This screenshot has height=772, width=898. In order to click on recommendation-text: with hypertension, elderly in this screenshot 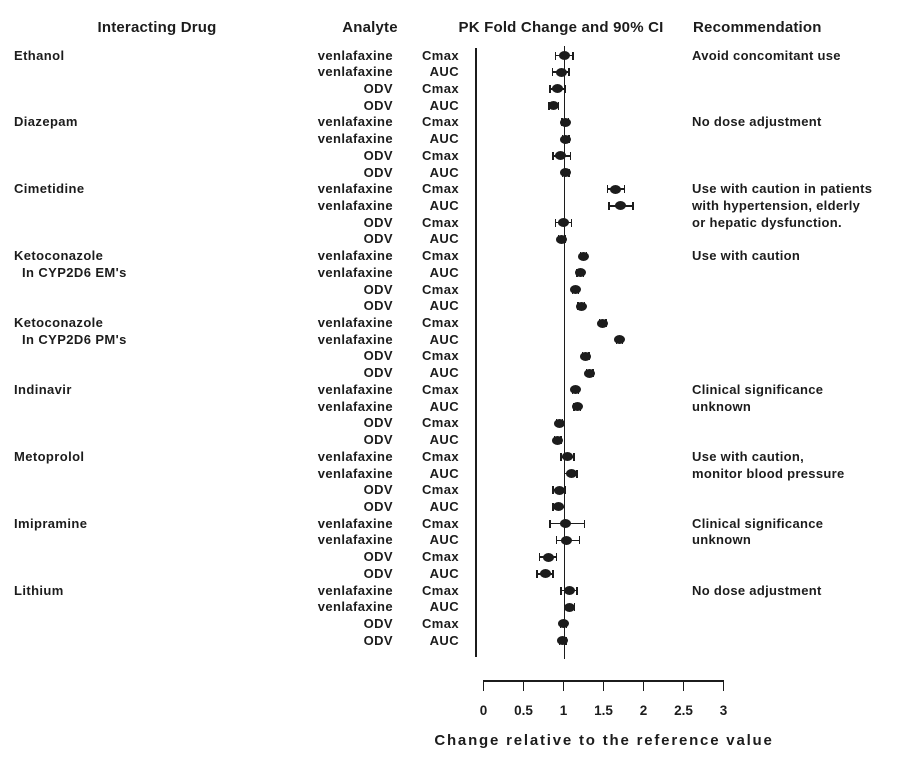, I will do `click(776, 205)`.